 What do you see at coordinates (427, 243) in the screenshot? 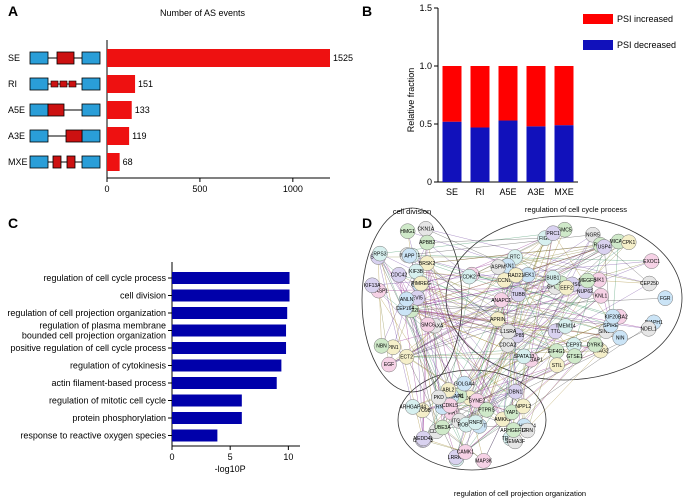
I see `network-node-label: APBB2` at bounding box center [427, 243].